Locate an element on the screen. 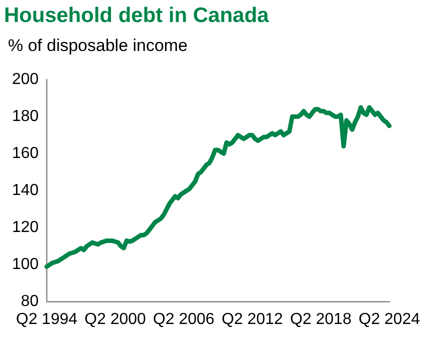 The width and height of the screenshot is (428, 337). chart-title: Household debt in Canada is located at coordinates (136, 16).